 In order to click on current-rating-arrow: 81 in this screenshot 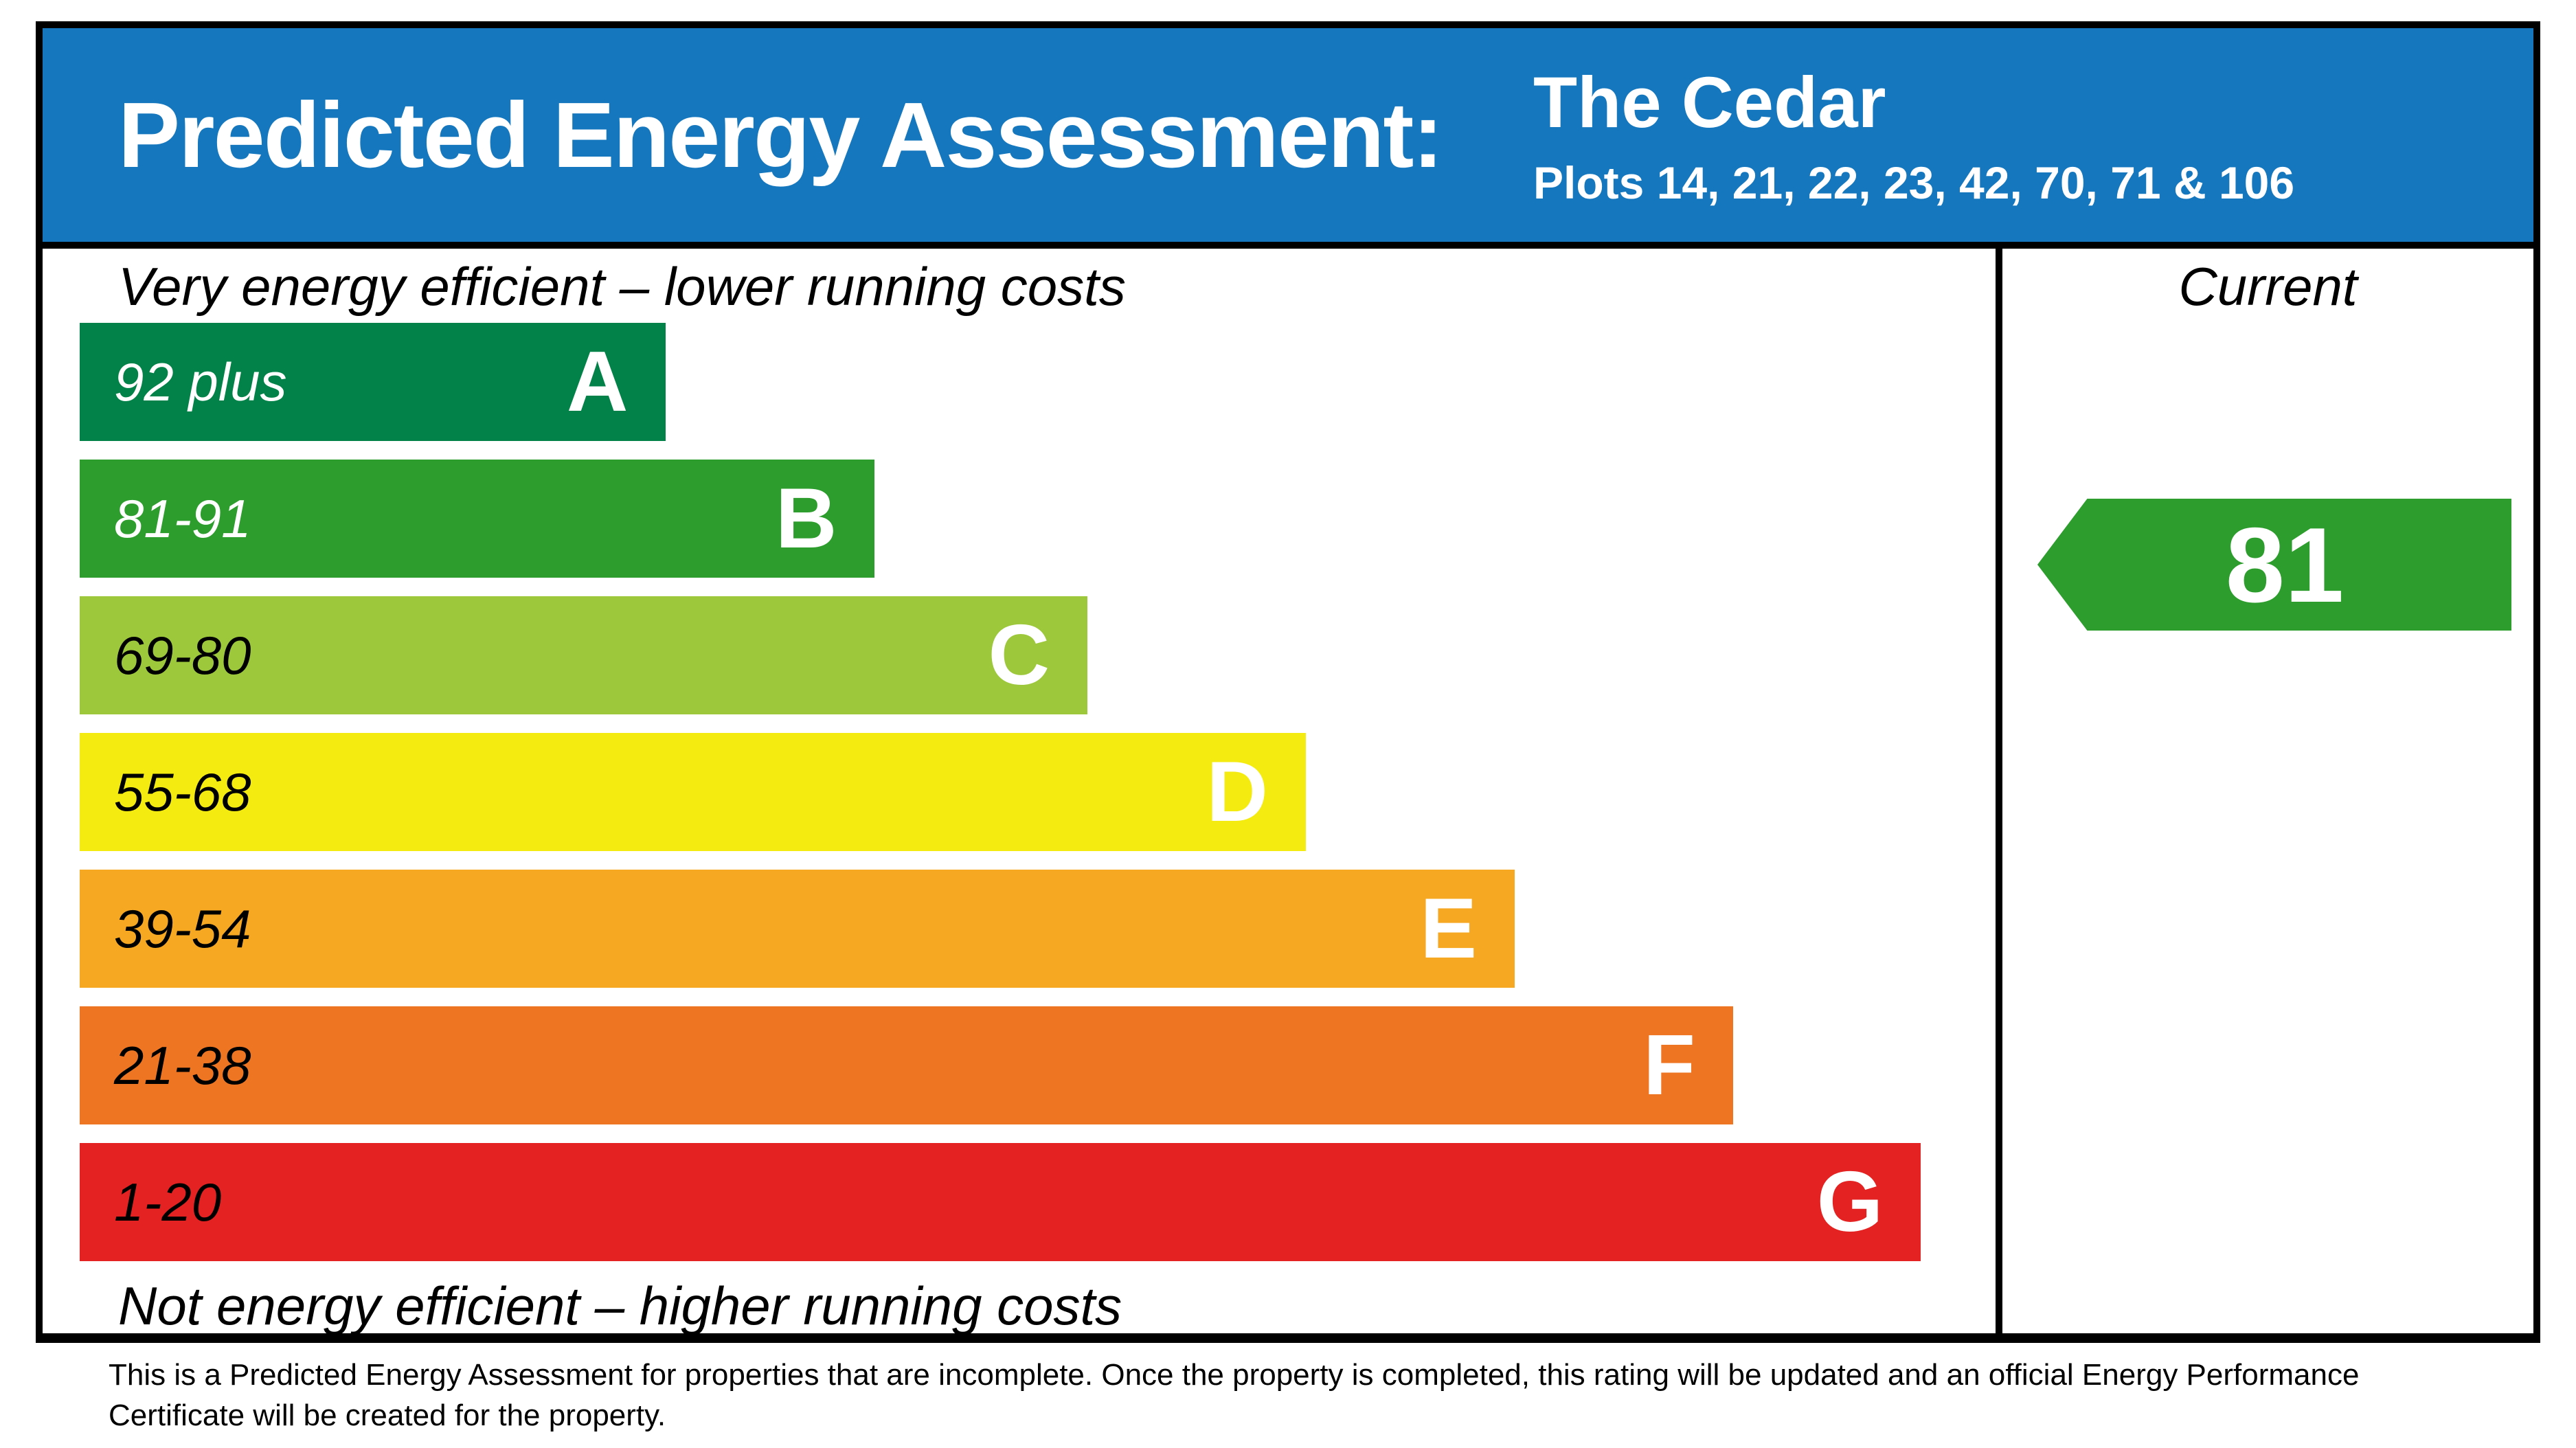, I will do `click(2274, 565)`.